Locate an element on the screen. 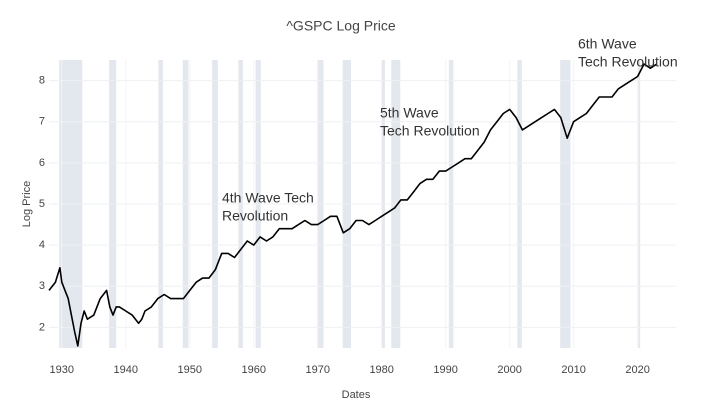 This screenshot has height=405, width=715. x-tick-label: 1940 is located at coordinates (126, 370).